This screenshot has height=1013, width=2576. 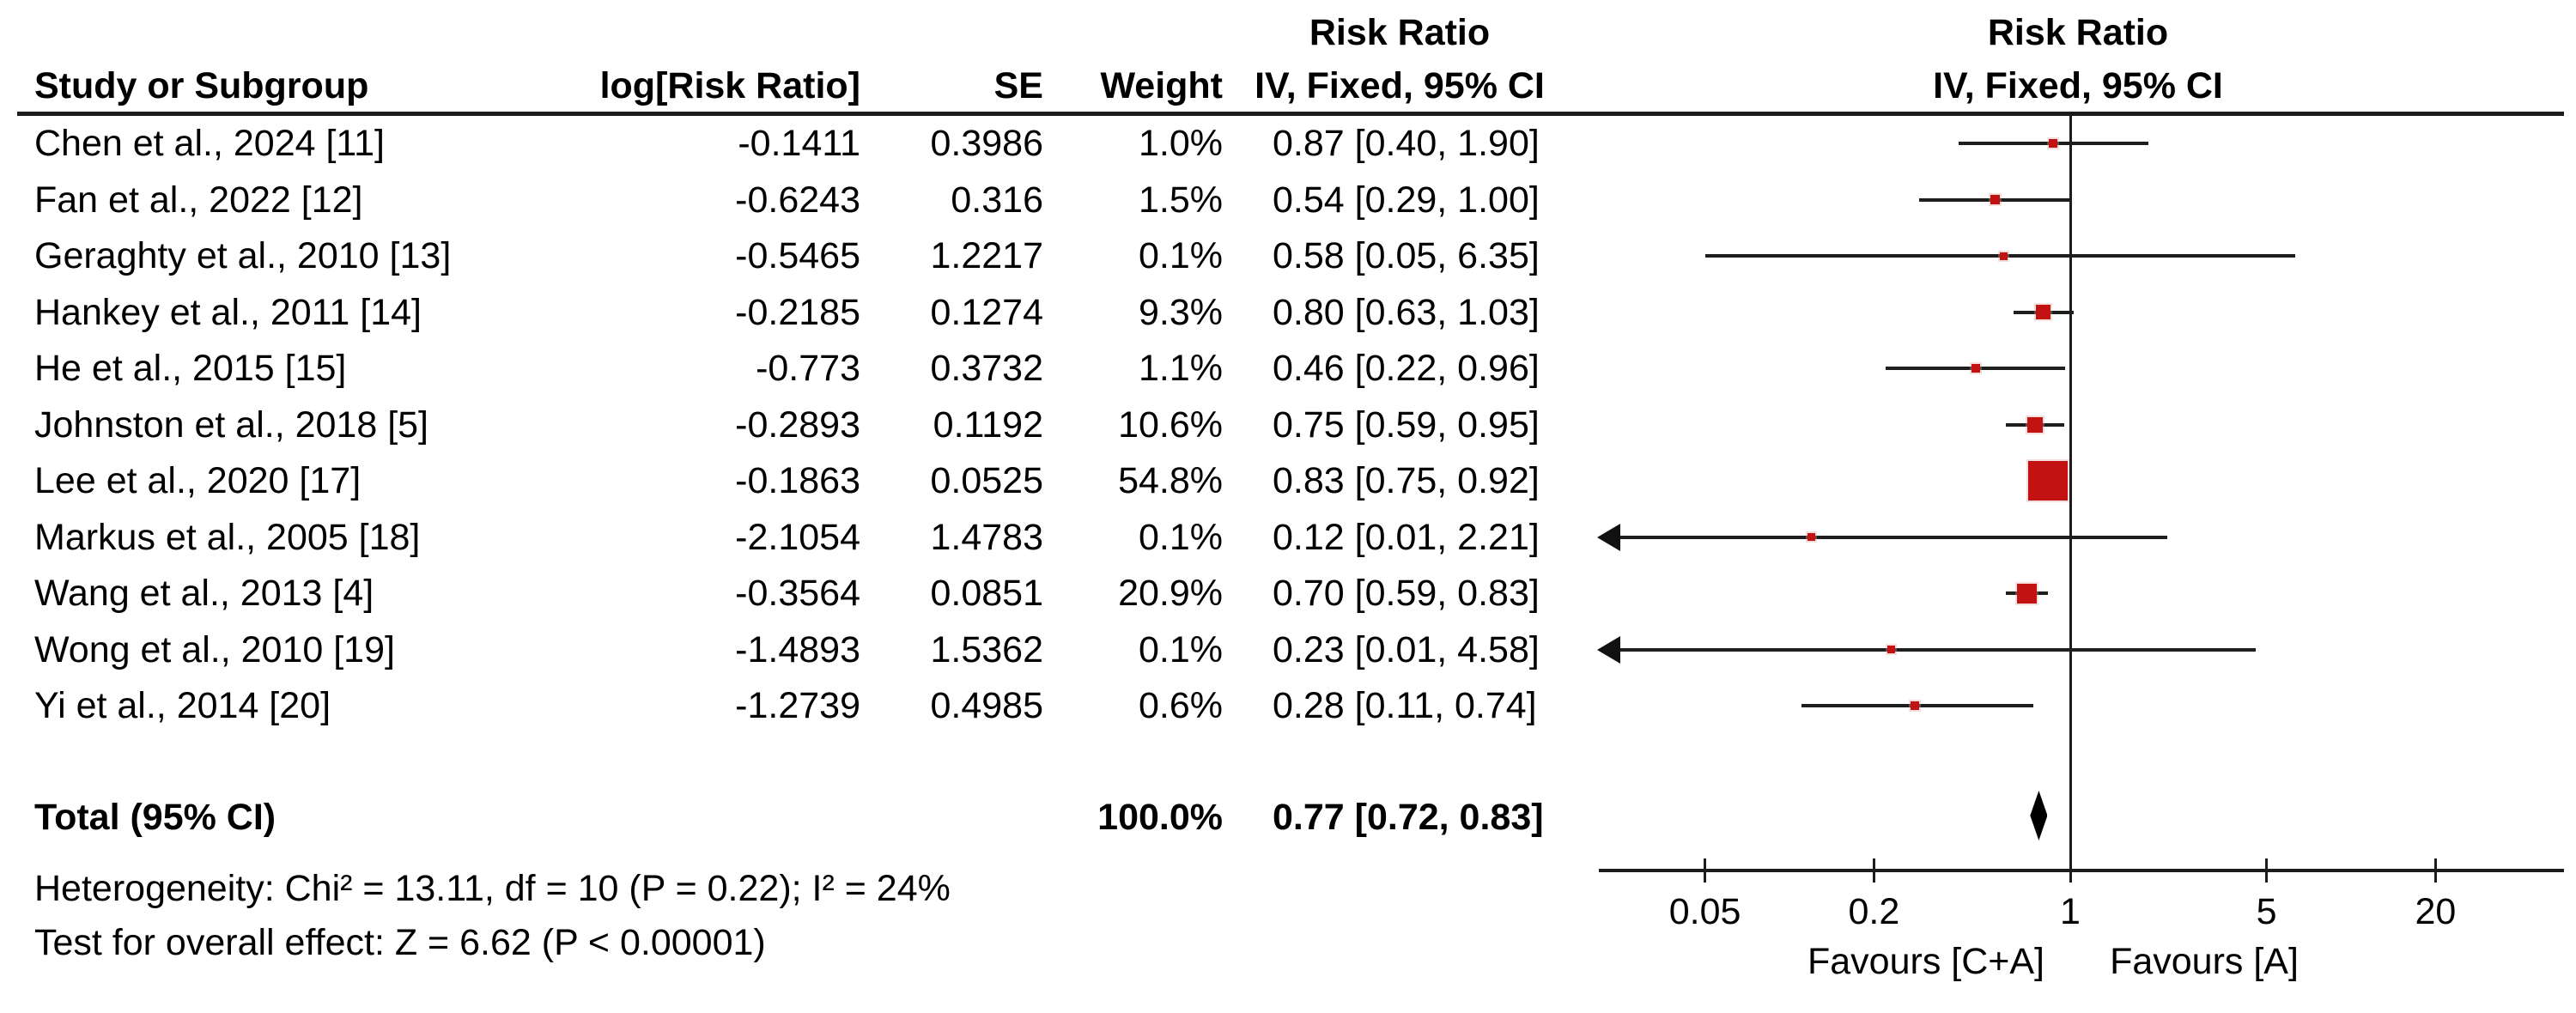 What do you see at coordinates (1925, 961) in the screenshot?
I see `favours-left-label: Favours [C+A]` at bounding box center [1925, 961].